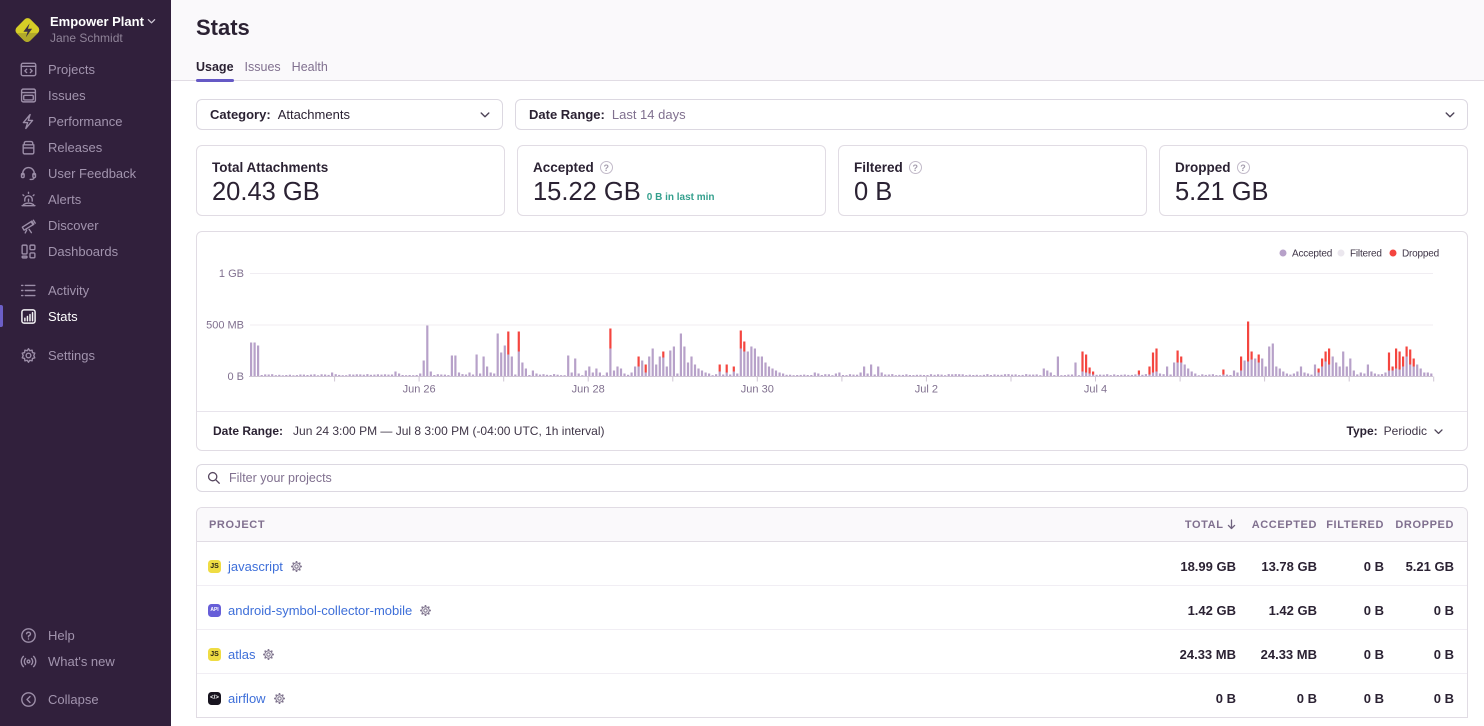 The width and height of the screenshot is (1484, 726). Describe the element at coordinates (225, 326) in the screenshot. I see `svg-text: 500 MB` at that location.